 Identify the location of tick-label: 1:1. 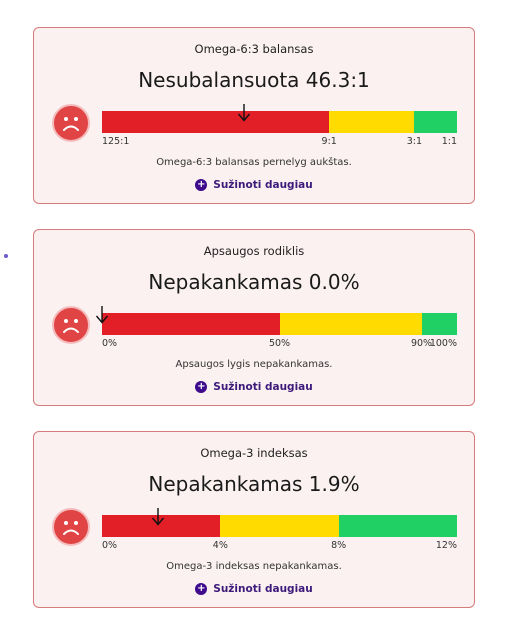
(449, 141).